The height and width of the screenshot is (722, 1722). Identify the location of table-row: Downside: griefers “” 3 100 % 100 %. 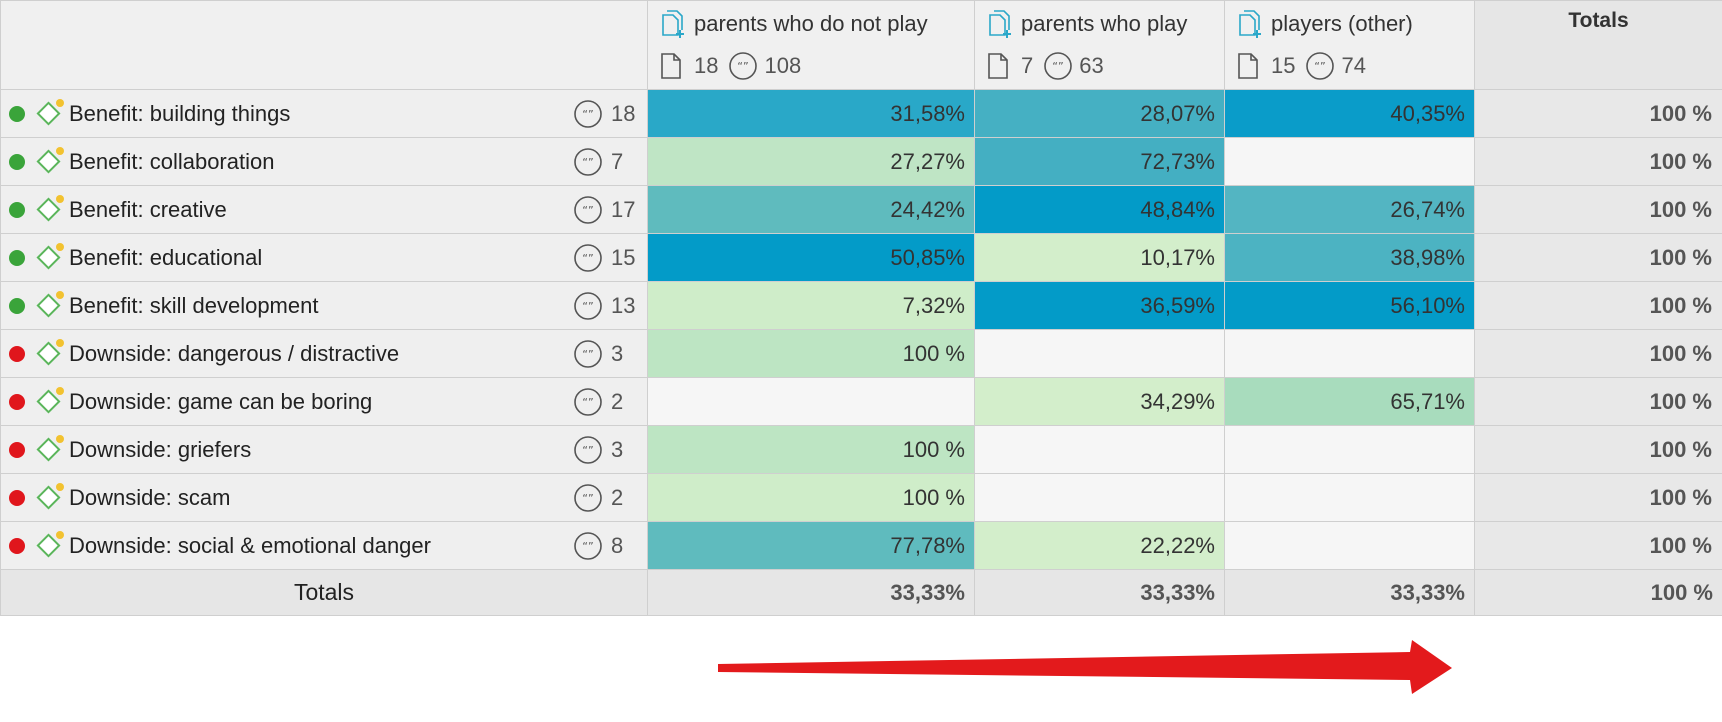
(861, 449).